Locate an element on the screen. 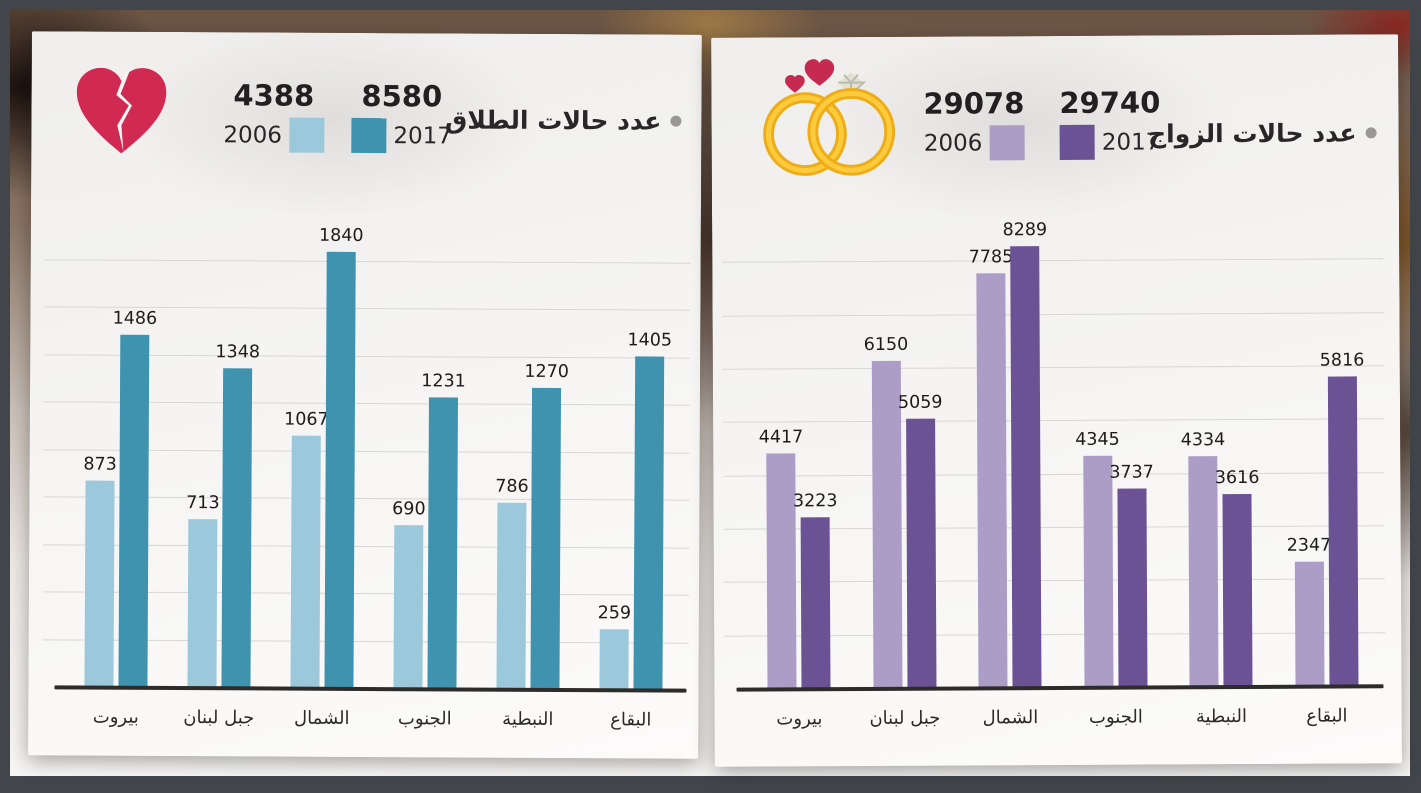  bar-value-label: 259 is located at coordinates (614, 612).